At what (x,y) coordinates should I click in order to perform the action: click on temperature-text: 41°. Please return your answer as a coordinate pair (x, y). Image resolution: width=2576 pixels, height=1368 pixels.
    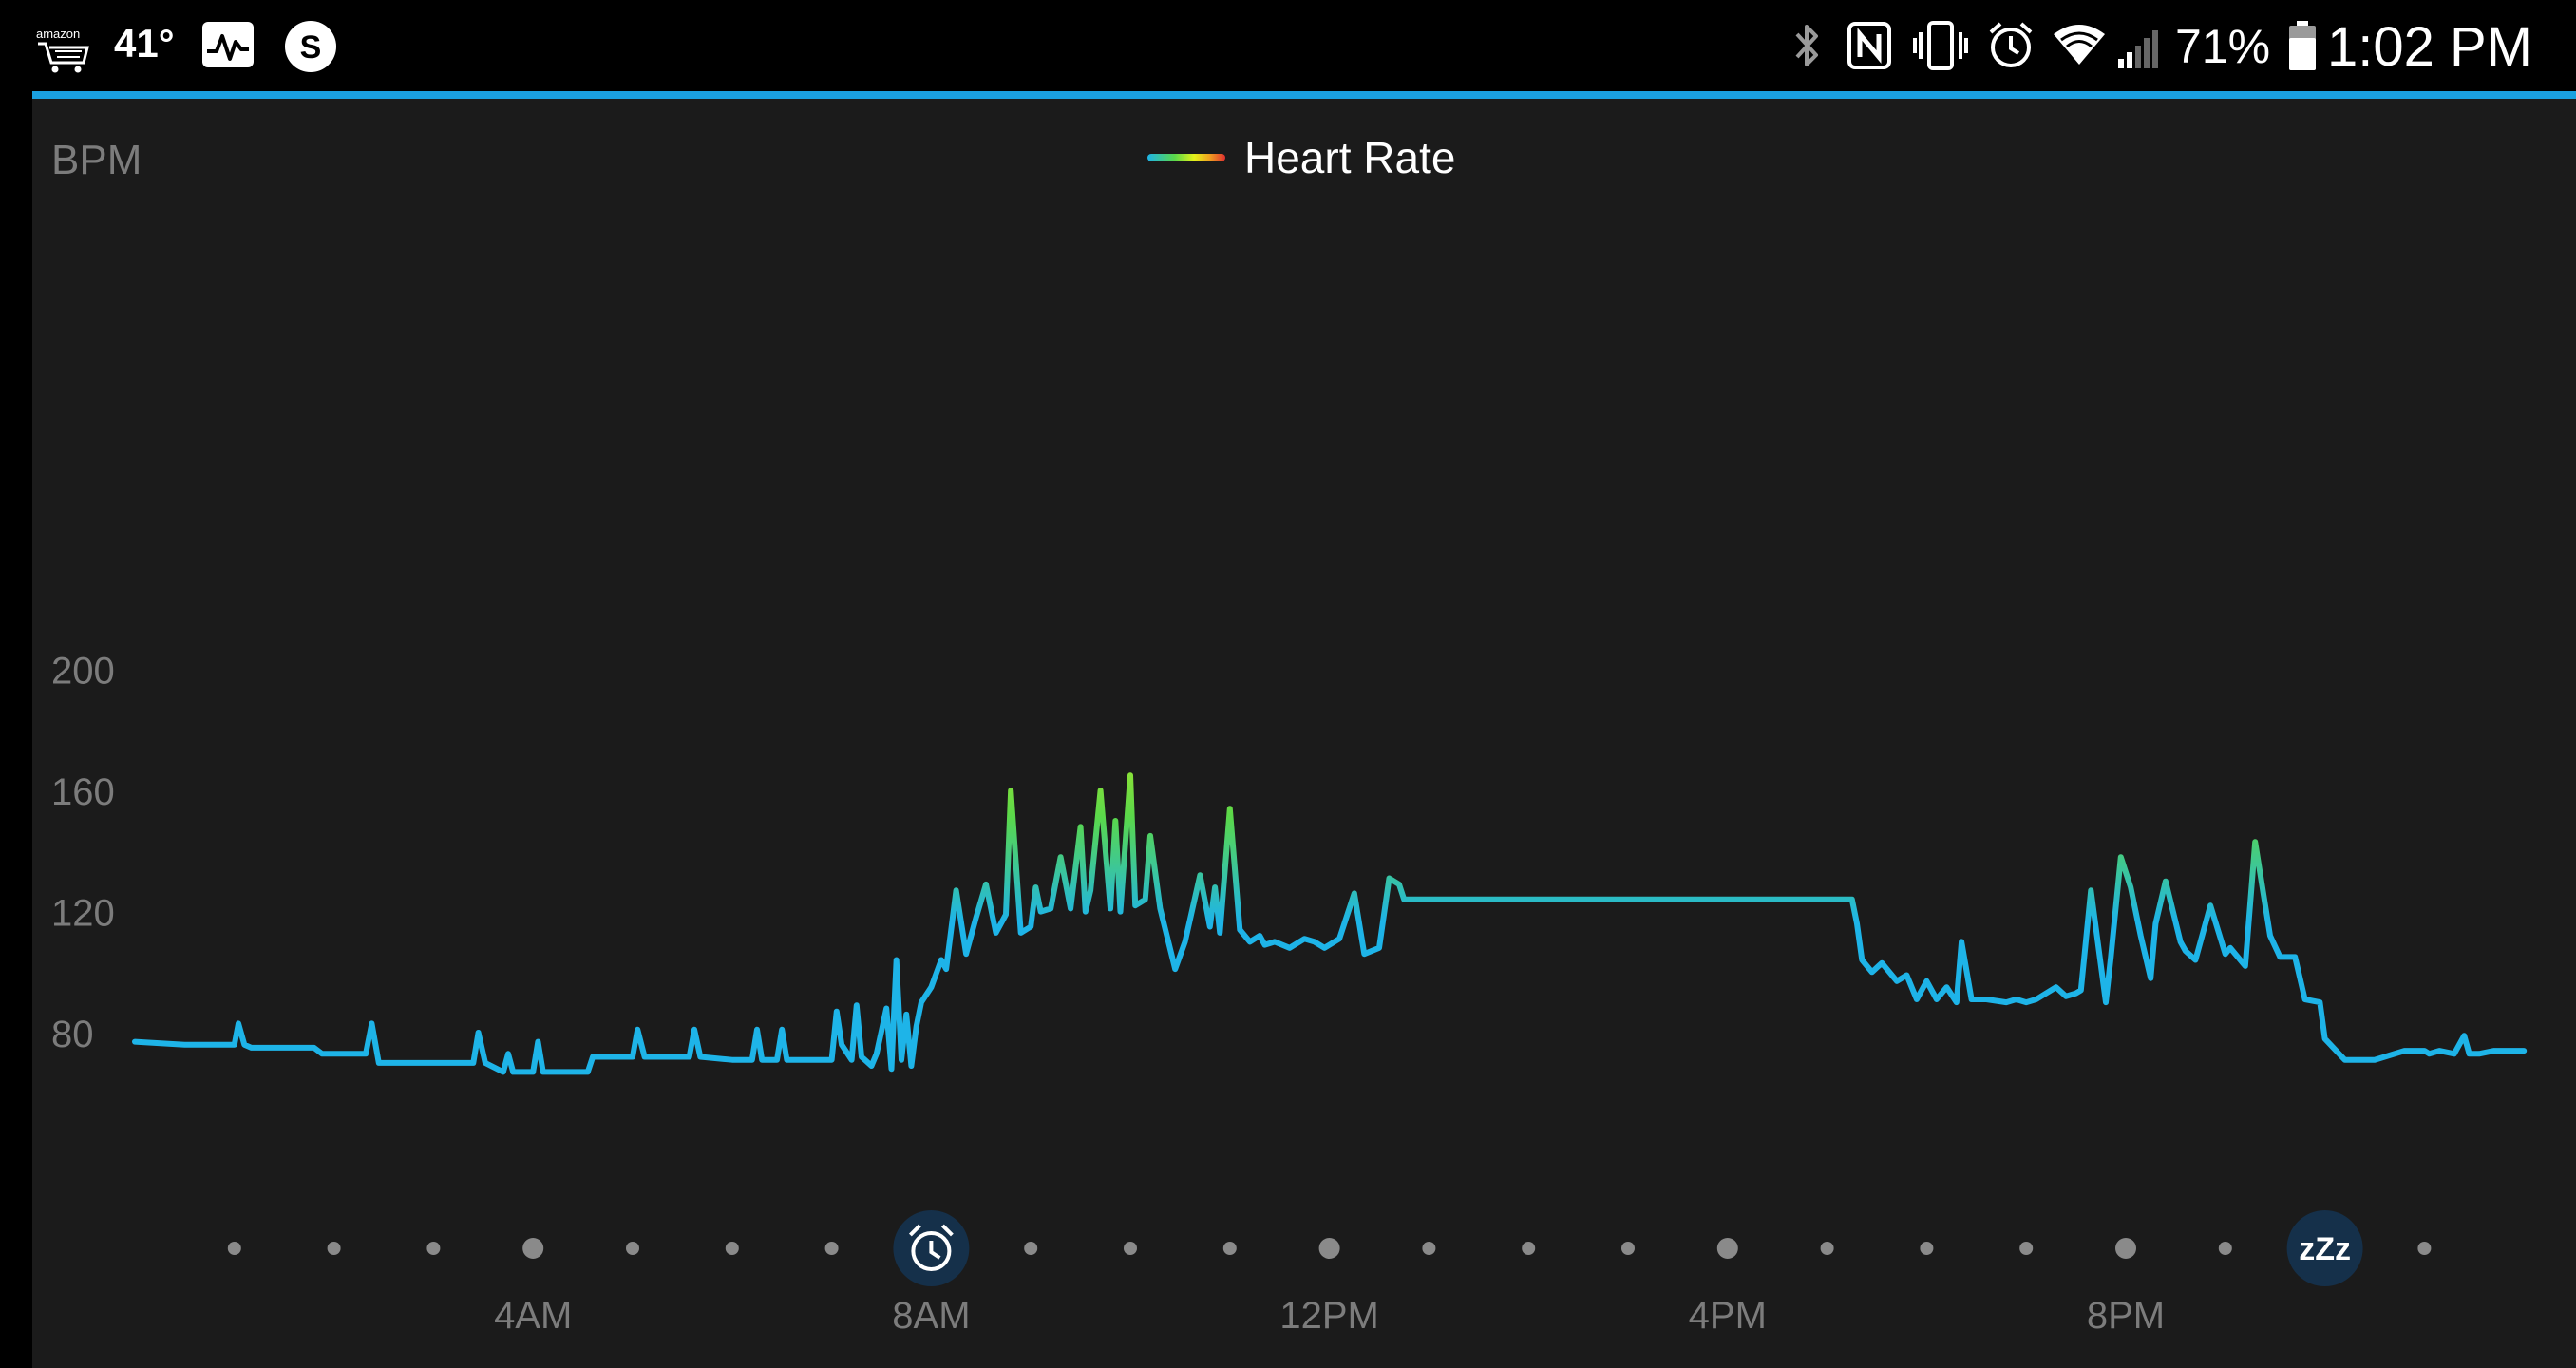
    Looking at the image, I should click on (144, 43).